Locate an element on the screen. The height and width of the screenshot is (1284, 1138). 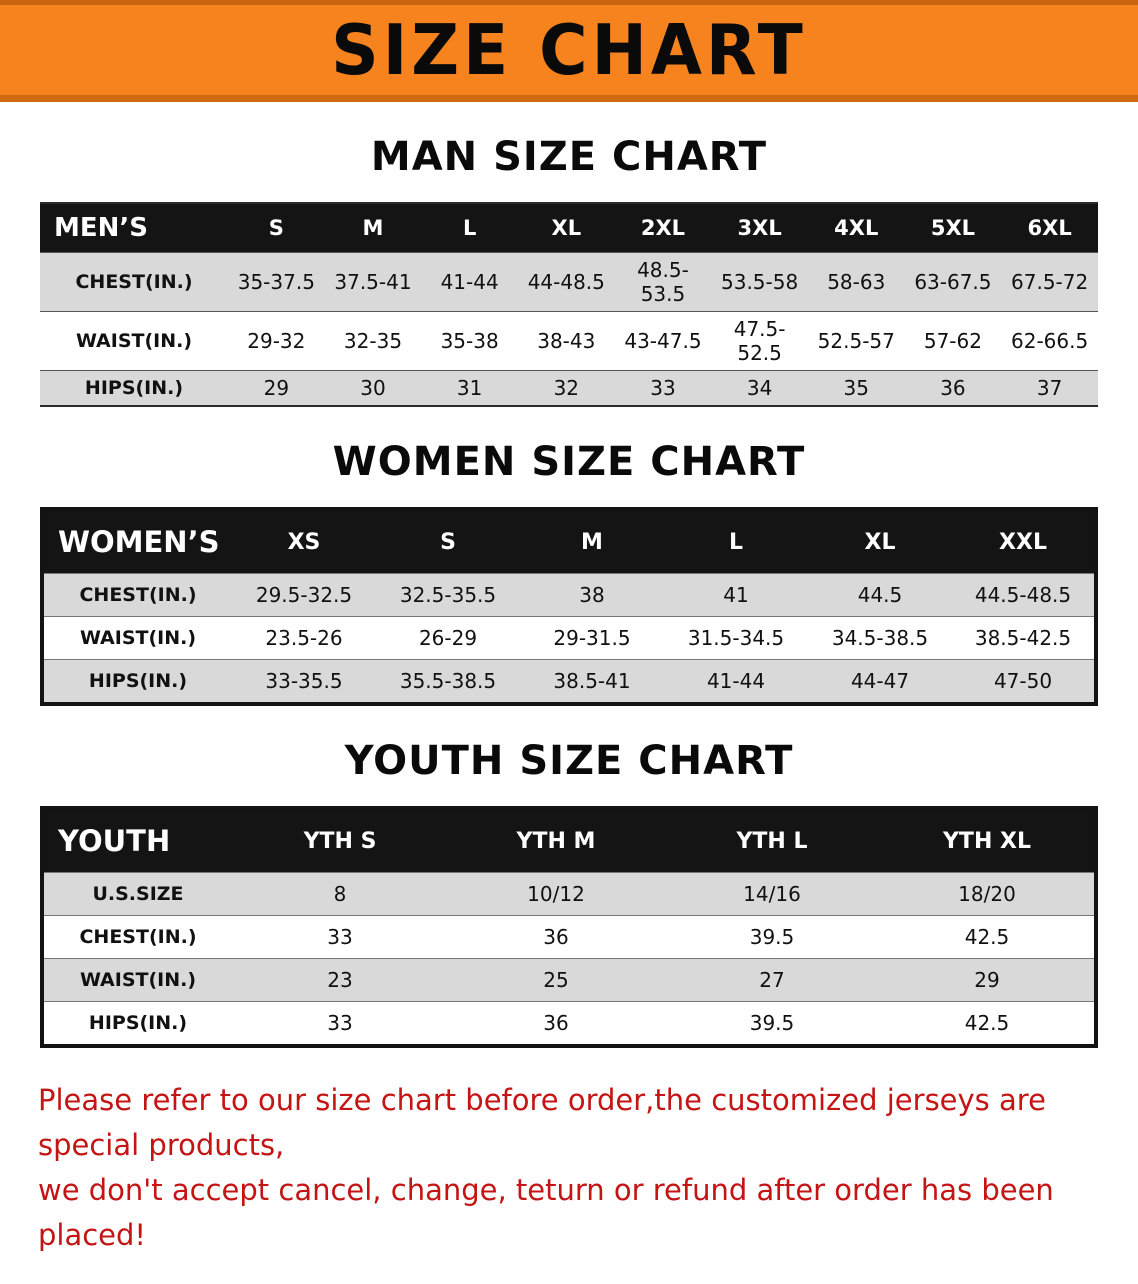
value-cell: 23.5-26 is located at coordinates (304, 638).